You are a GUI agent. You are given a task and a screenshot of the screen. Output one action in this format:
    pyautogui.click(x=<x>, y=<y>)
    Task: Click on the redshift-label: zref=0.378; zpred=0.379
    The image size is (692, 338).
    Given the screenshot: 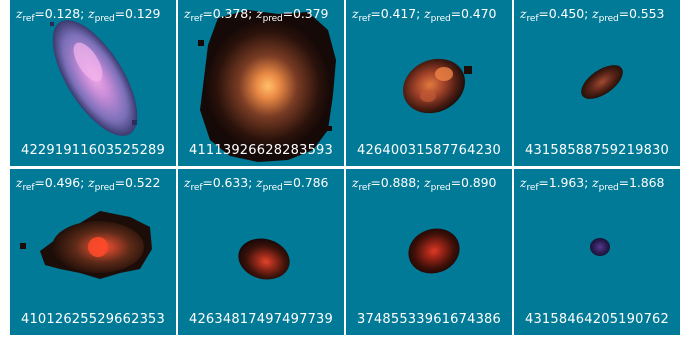 What is the action you would take?
    pyautogui.click(x=256, y=15)
    